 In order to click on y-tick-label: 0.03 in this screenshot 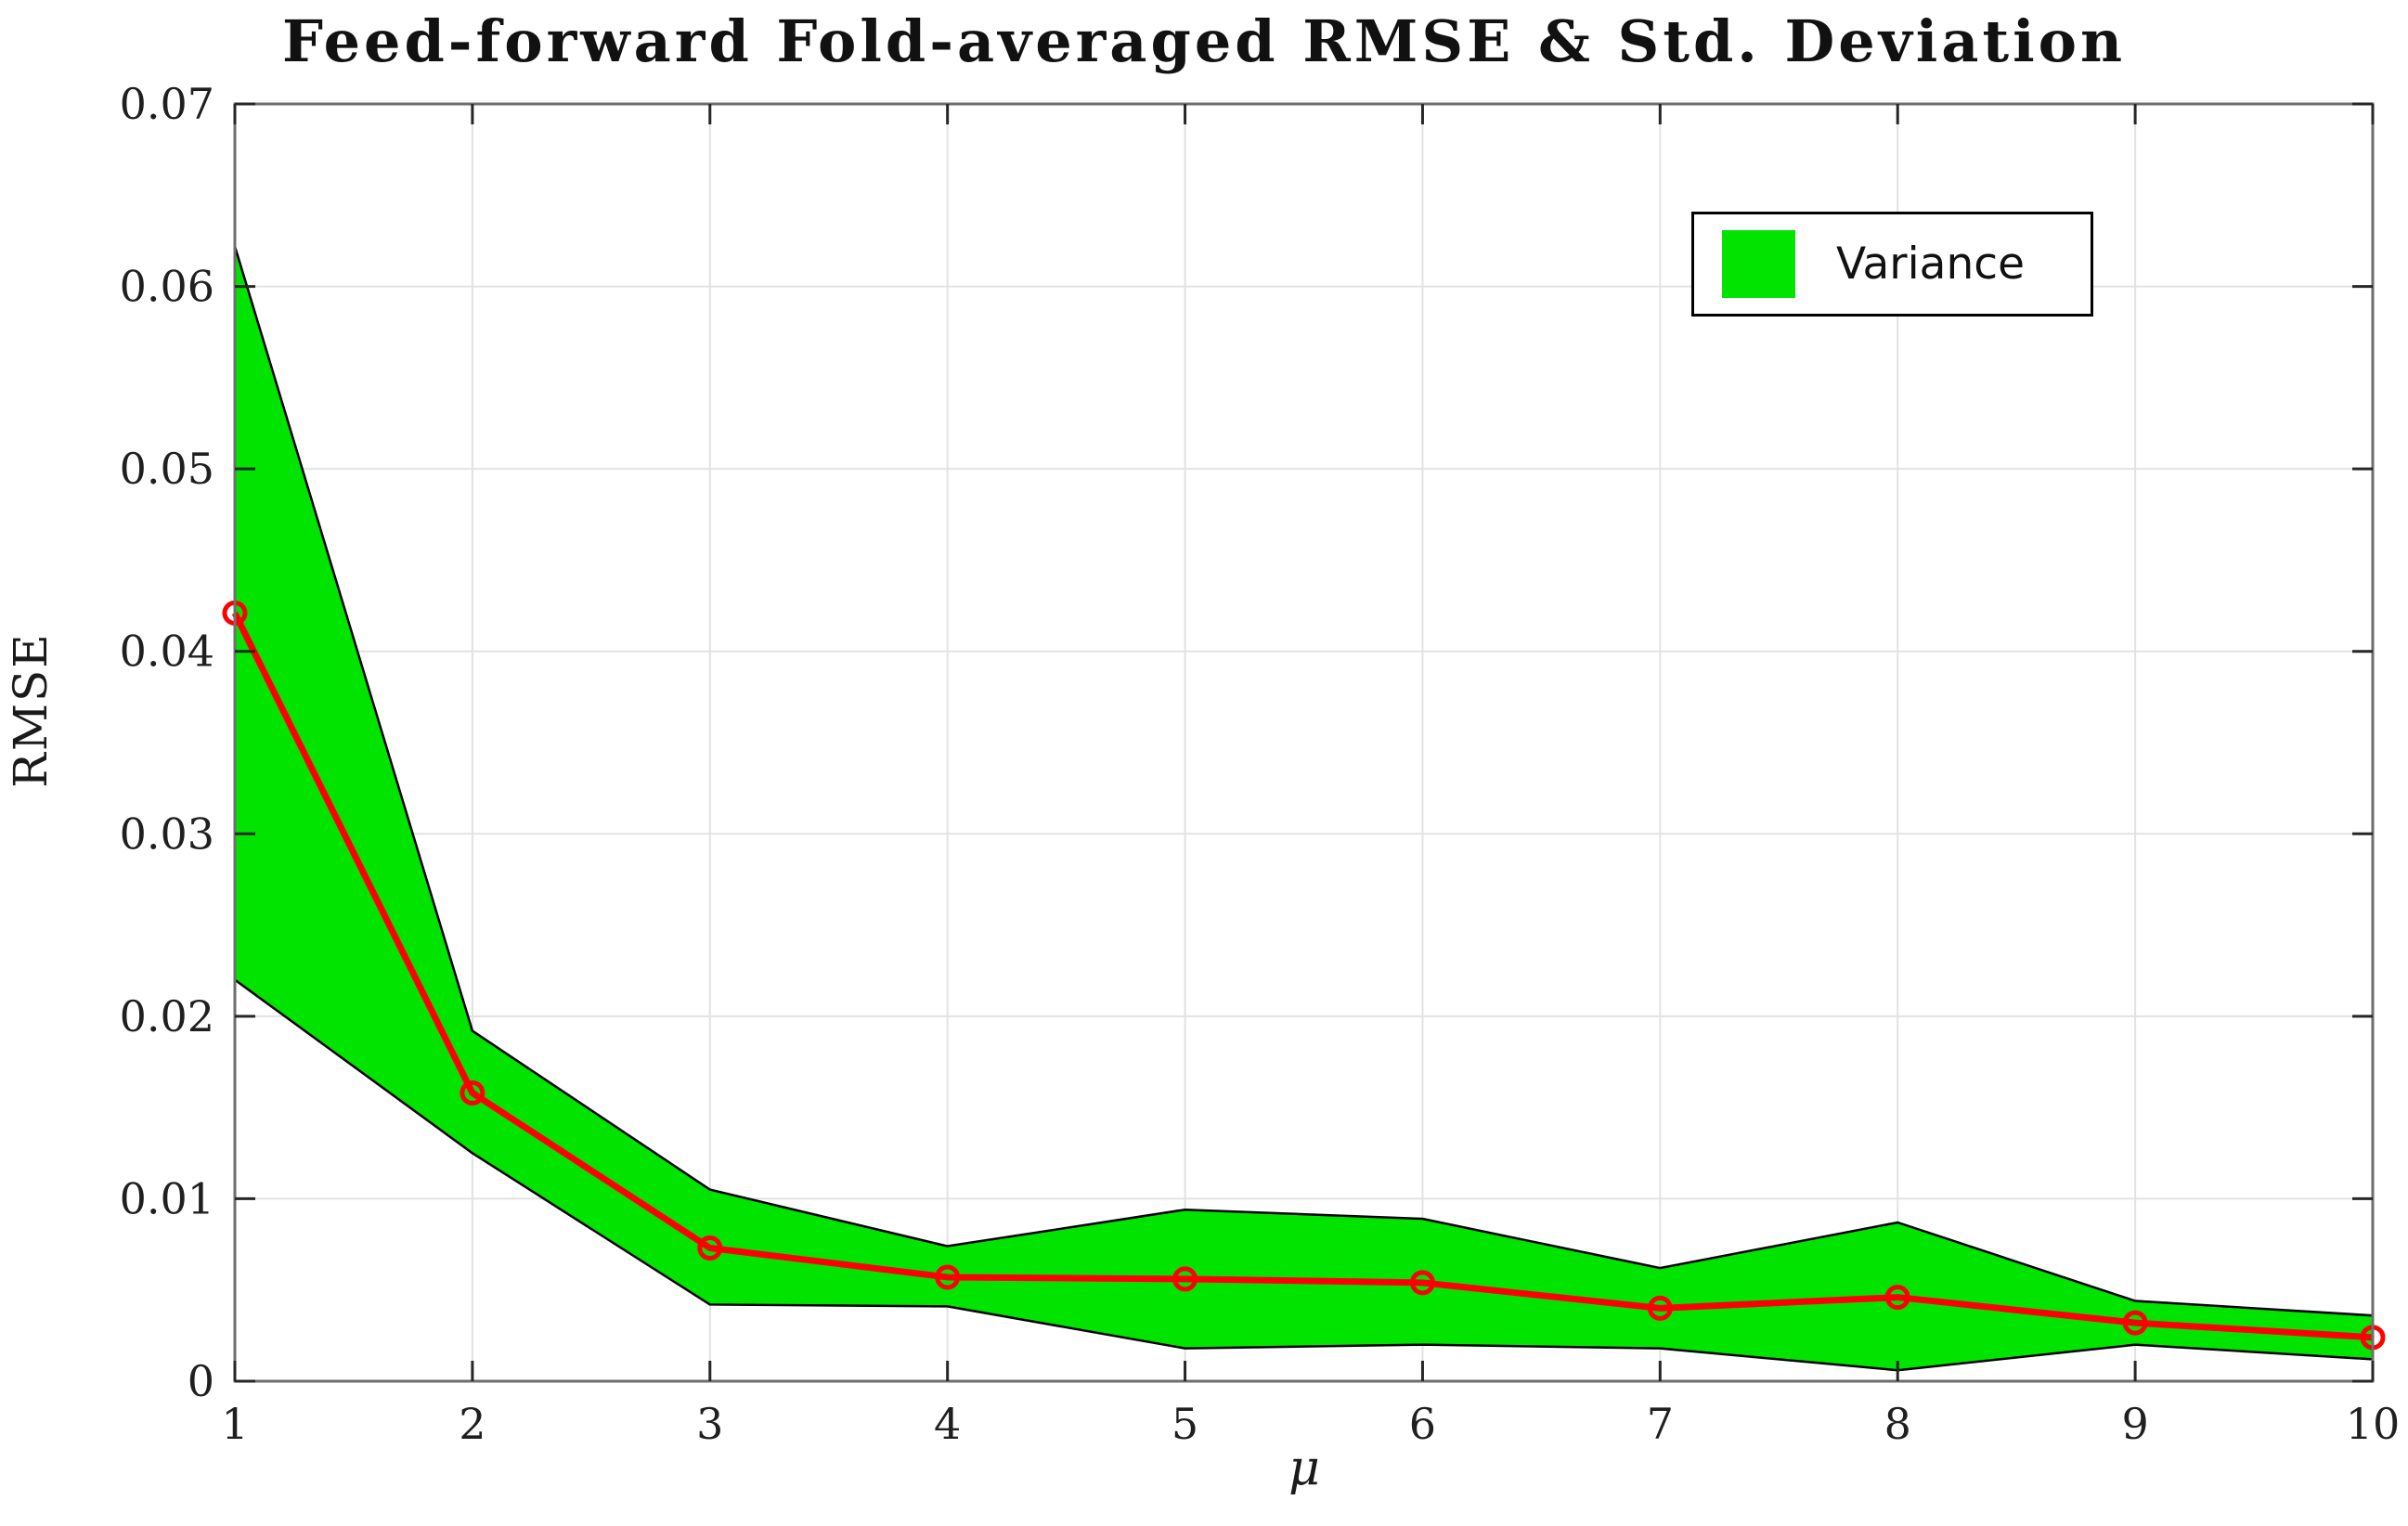, I will do `click(167, 833)`.